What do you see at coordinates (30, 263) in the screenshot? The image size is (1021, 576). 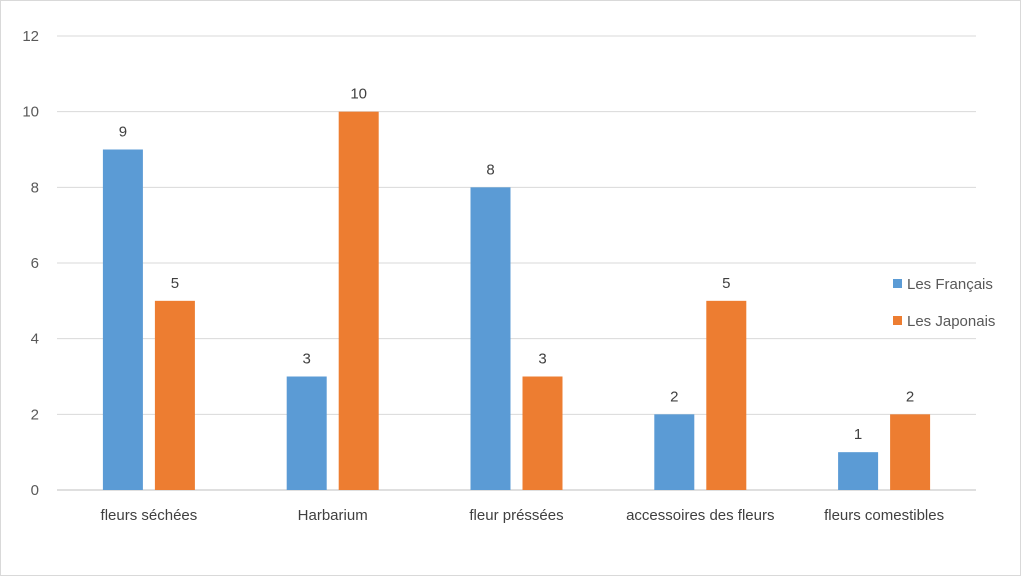 I see `y-axis-ticks: 0 2 4 6 8 10 12` at bounding box center [30, 263].